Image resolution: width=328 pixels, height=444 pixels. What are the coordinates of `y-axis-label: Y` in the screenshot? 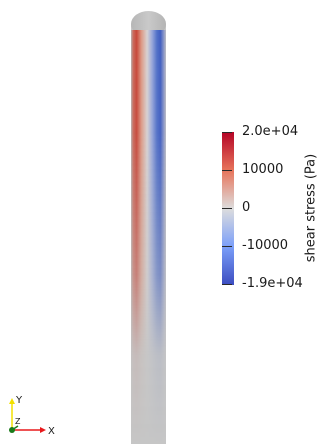 It's located at (19, 400).